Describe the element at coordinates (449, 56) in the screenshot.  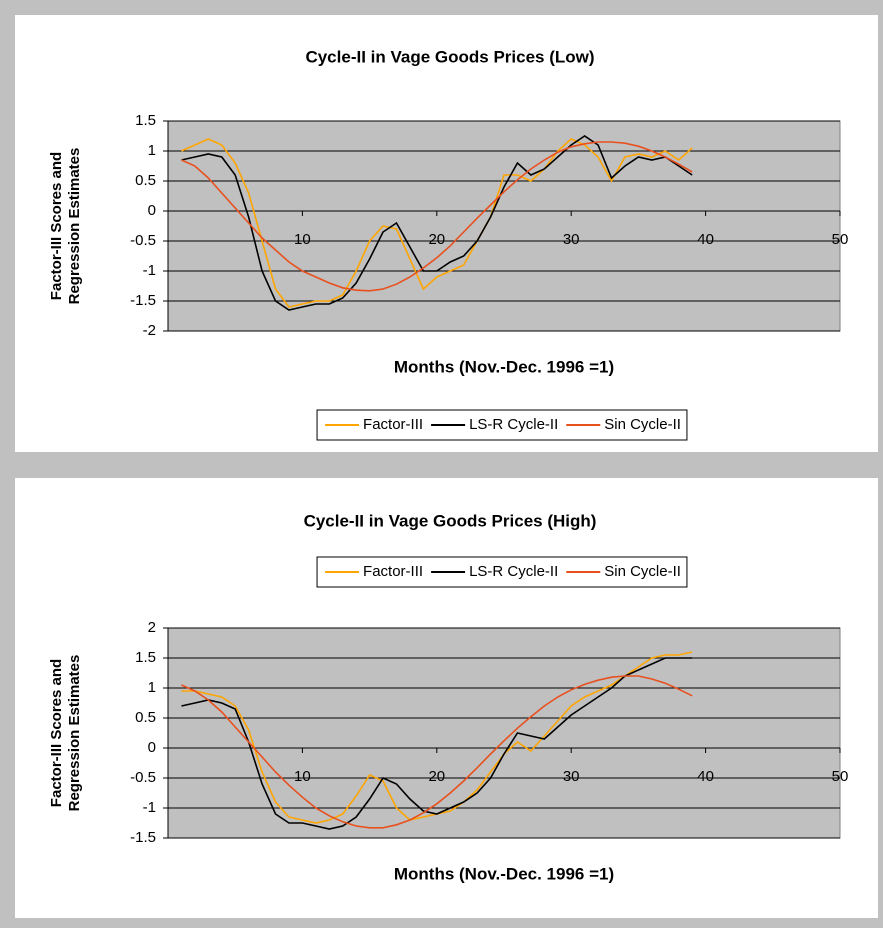
I see `chart-title: Cycle-II in Vage Goods Prices (Low)` at that location.